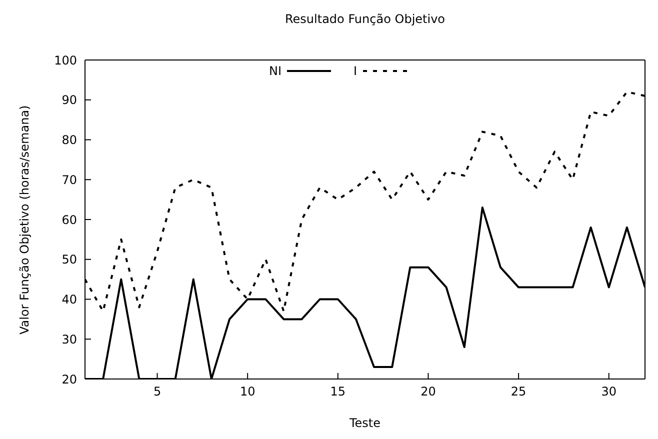 Image resolution: width=658 pixels, height=439 pixels. What do you see at coordinates (69, 140) in the screenshot?
I see `y-tick-label: 80` at bounding box center [69, 140].